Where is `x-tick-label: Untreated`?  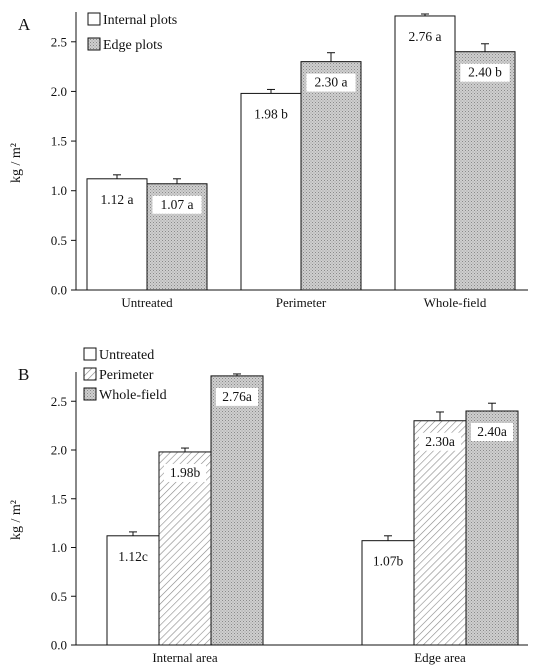 x-tick-label: Untreated is located at coordinates (147, 302).